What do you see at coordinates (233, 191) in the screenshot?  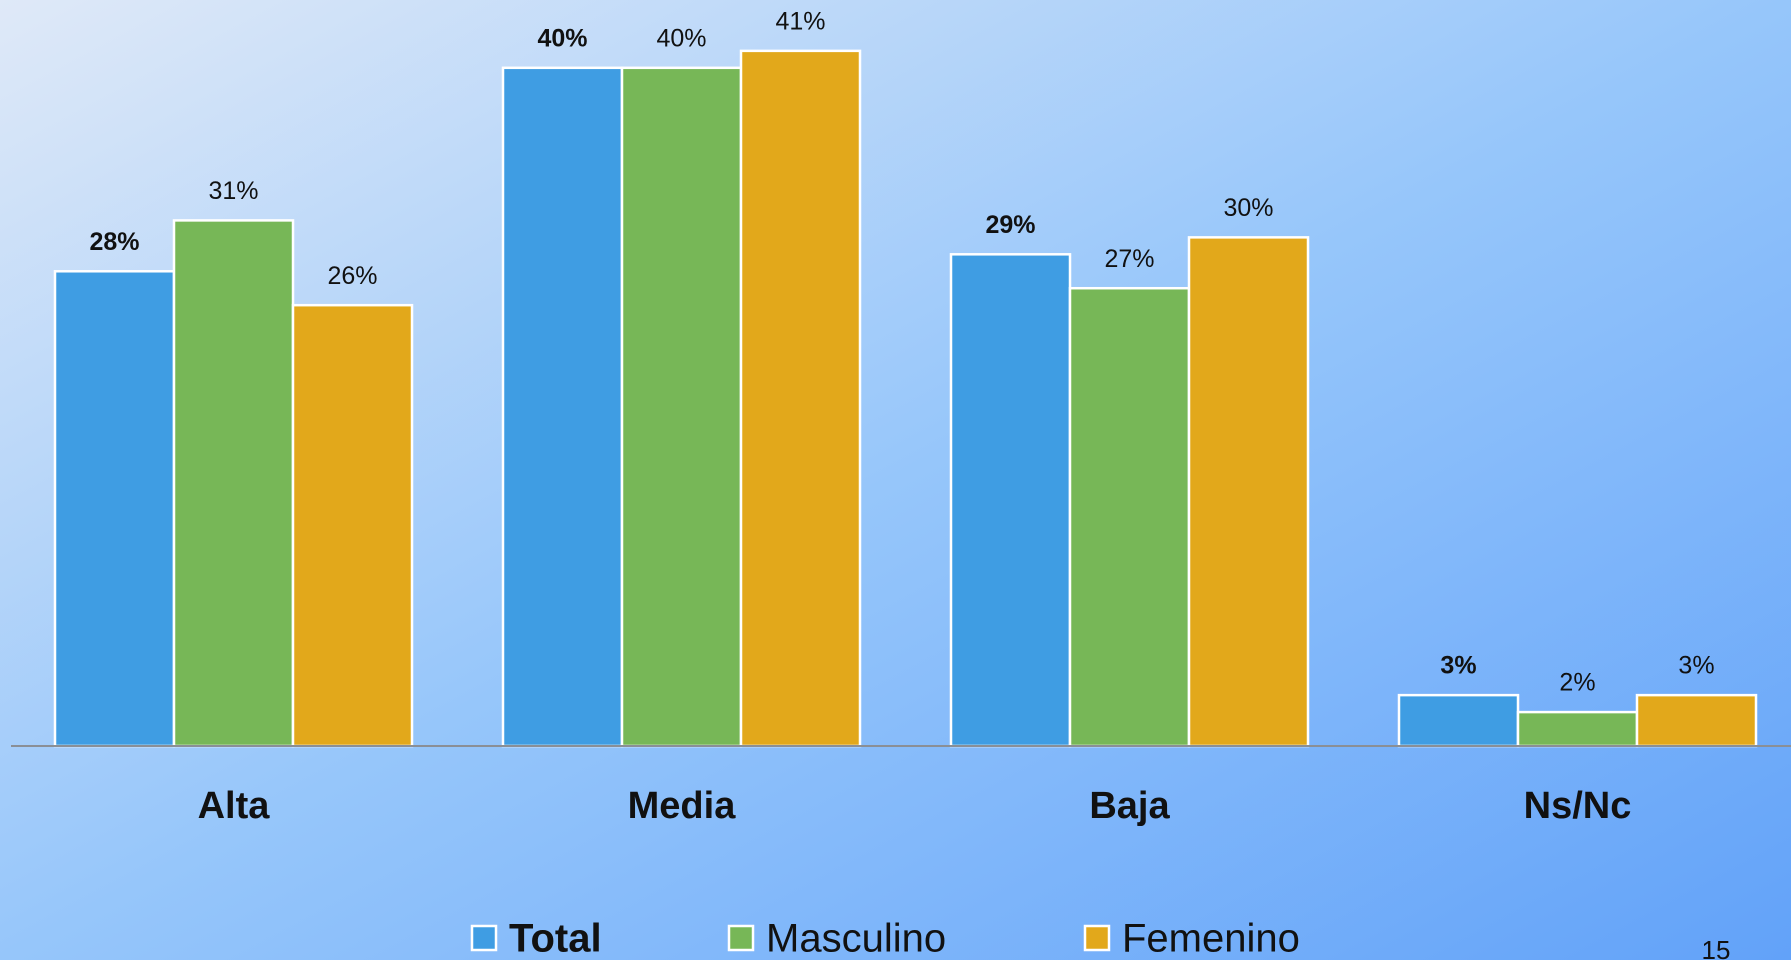 I see `value-label: 31%` at bounding box center [233, 191].